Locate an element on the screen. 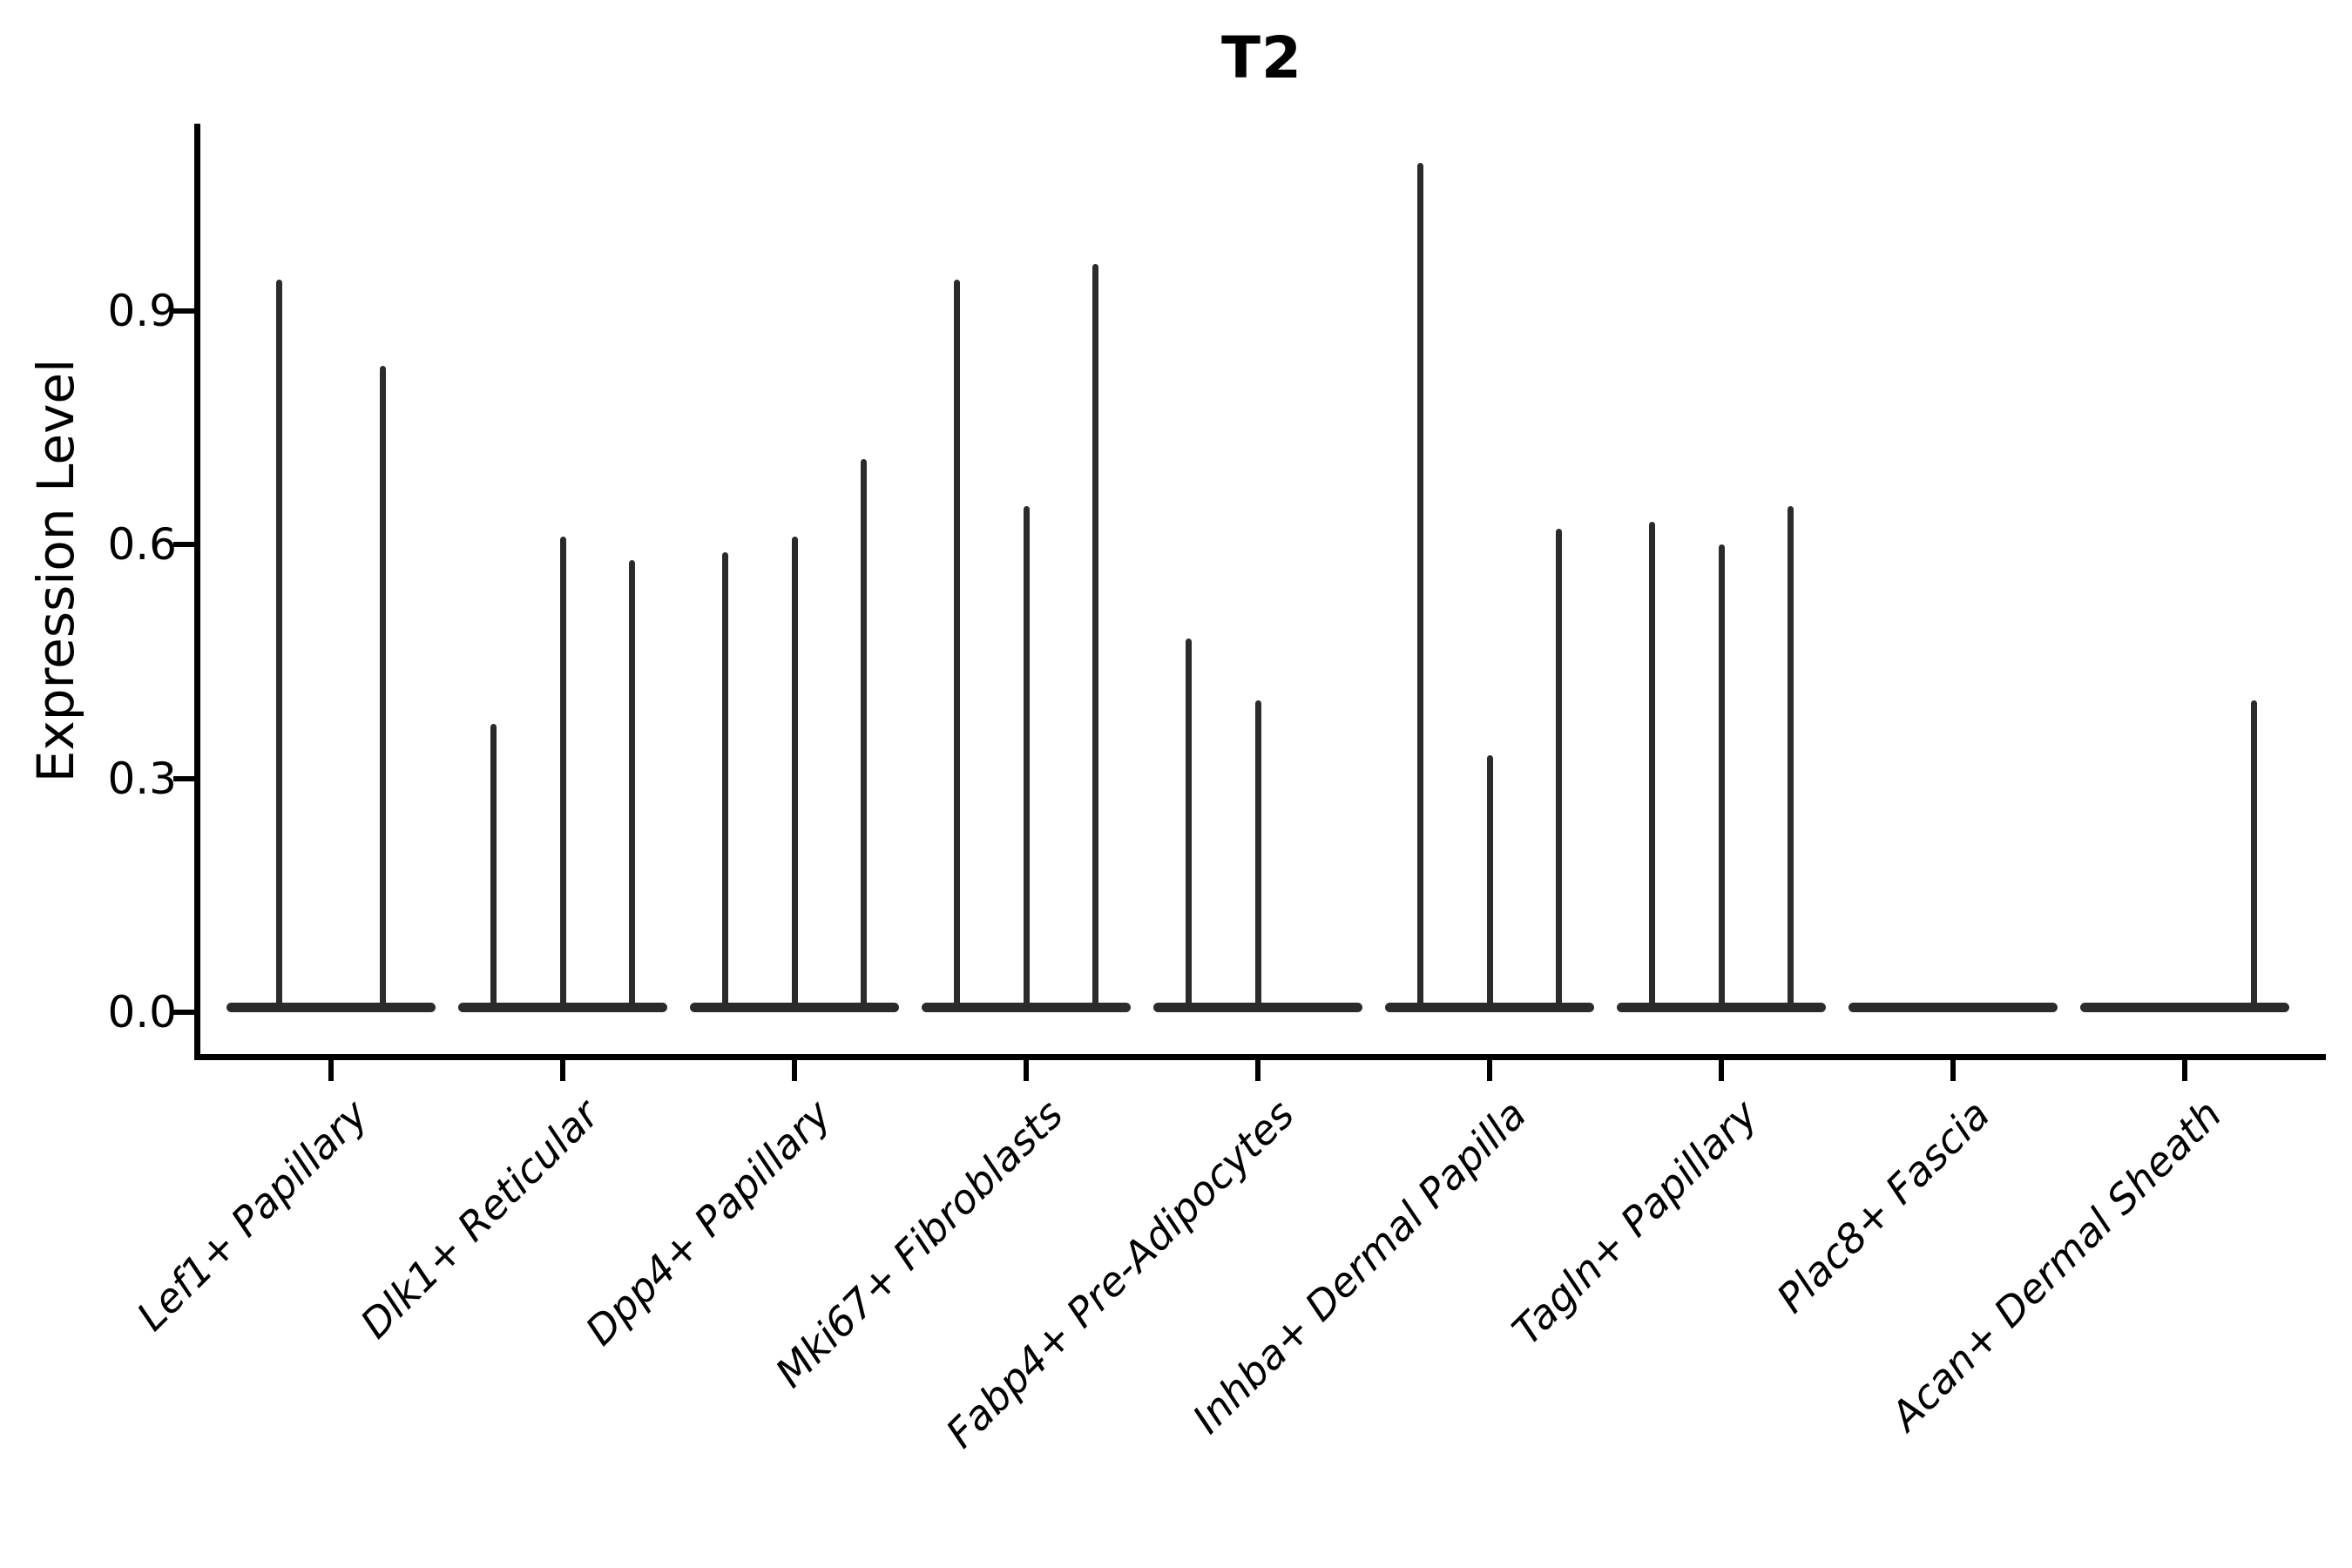 The image size is (2352, 1568). x-category-label: Dpp4+ Papillary is located at coordinates (708, 1223).